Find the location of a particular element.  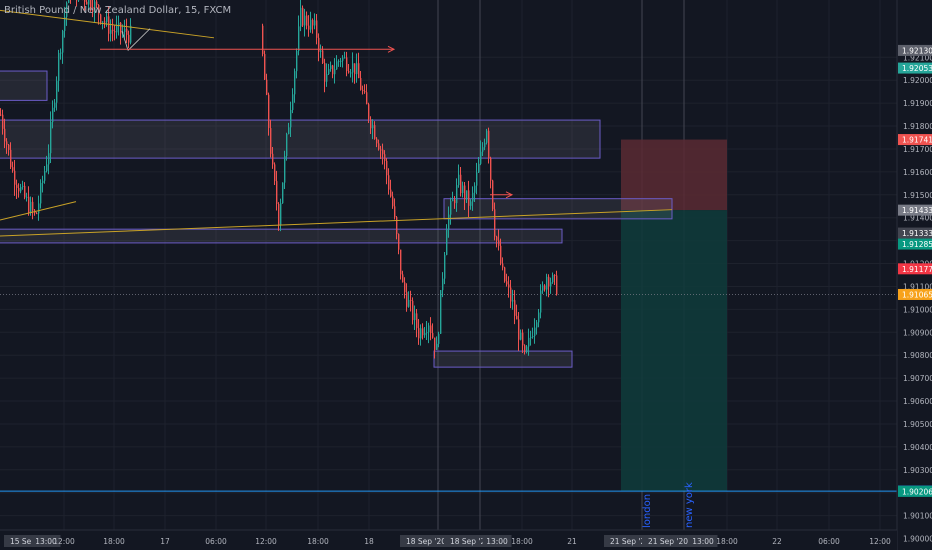

price-tick-label: 1.90100 is located at coordinates (917, 516).